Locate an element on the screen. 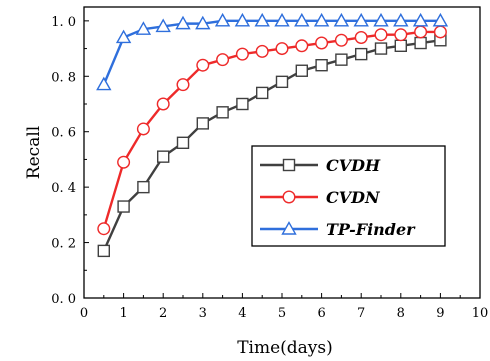 The height and width of the screenshot is (361, 490). x-tick-label: 6 is located at coordinates (321, 313).